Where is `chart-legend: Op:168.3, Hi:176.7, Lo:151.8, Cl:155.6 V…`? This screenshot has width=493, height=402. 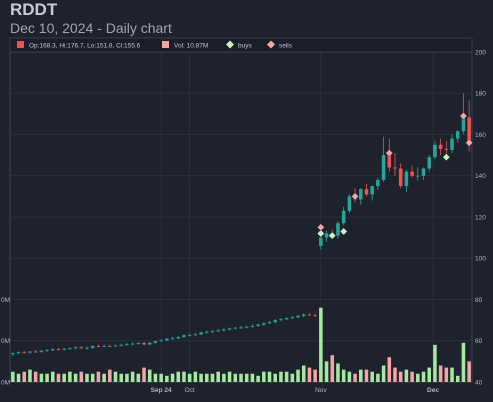
chart-legend: Op:168.3, Hi:176.7, Lo:151.8, Cl:155.6 V… is located at coordinates (241, 45).